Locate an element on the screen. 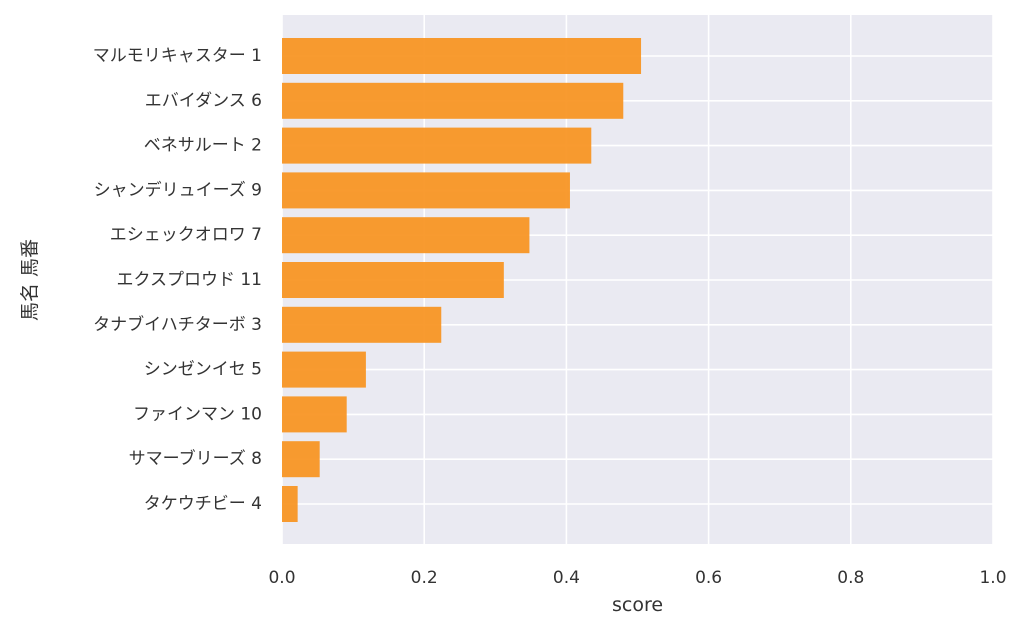  x-tick-label: 1.0 is located at coordinates (992, 578).